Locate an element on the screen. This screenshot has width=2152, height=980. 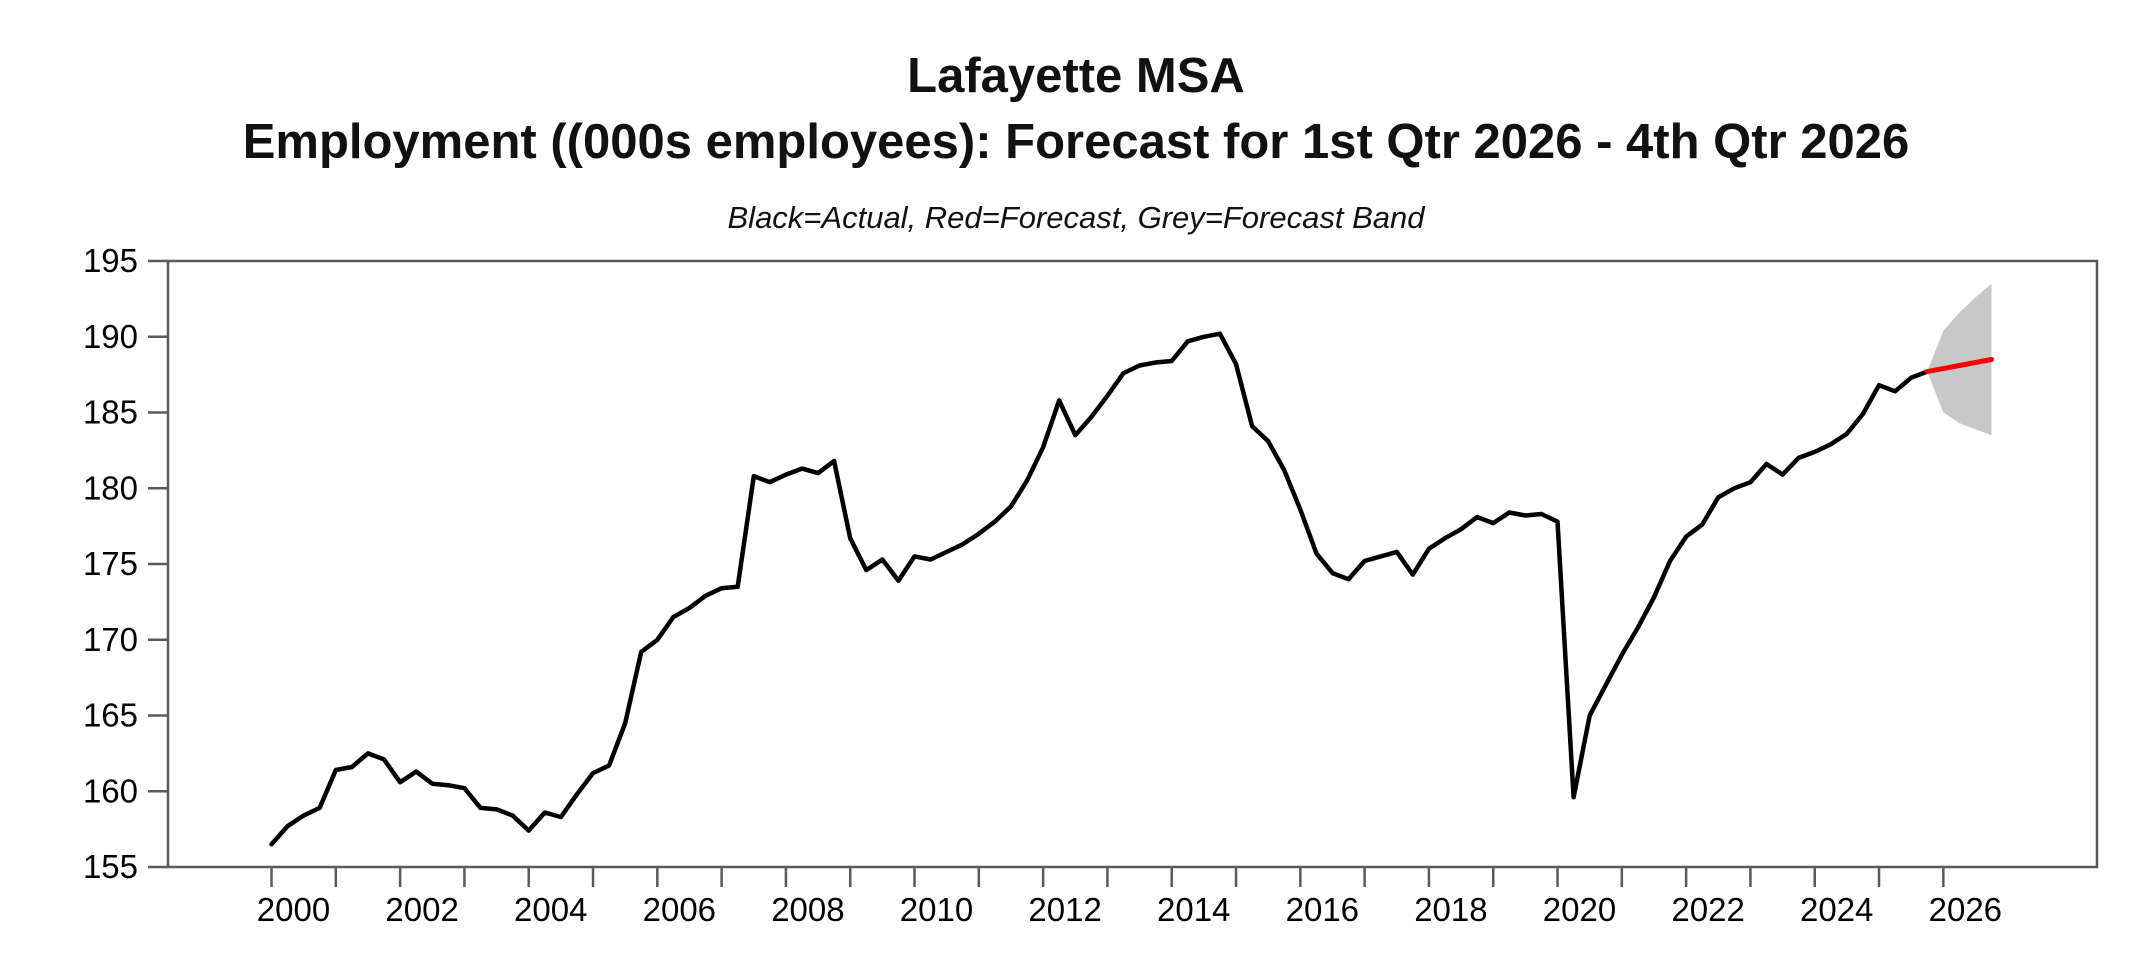
y-axis-tick-label: 185 is located at coordinates (110, 412).